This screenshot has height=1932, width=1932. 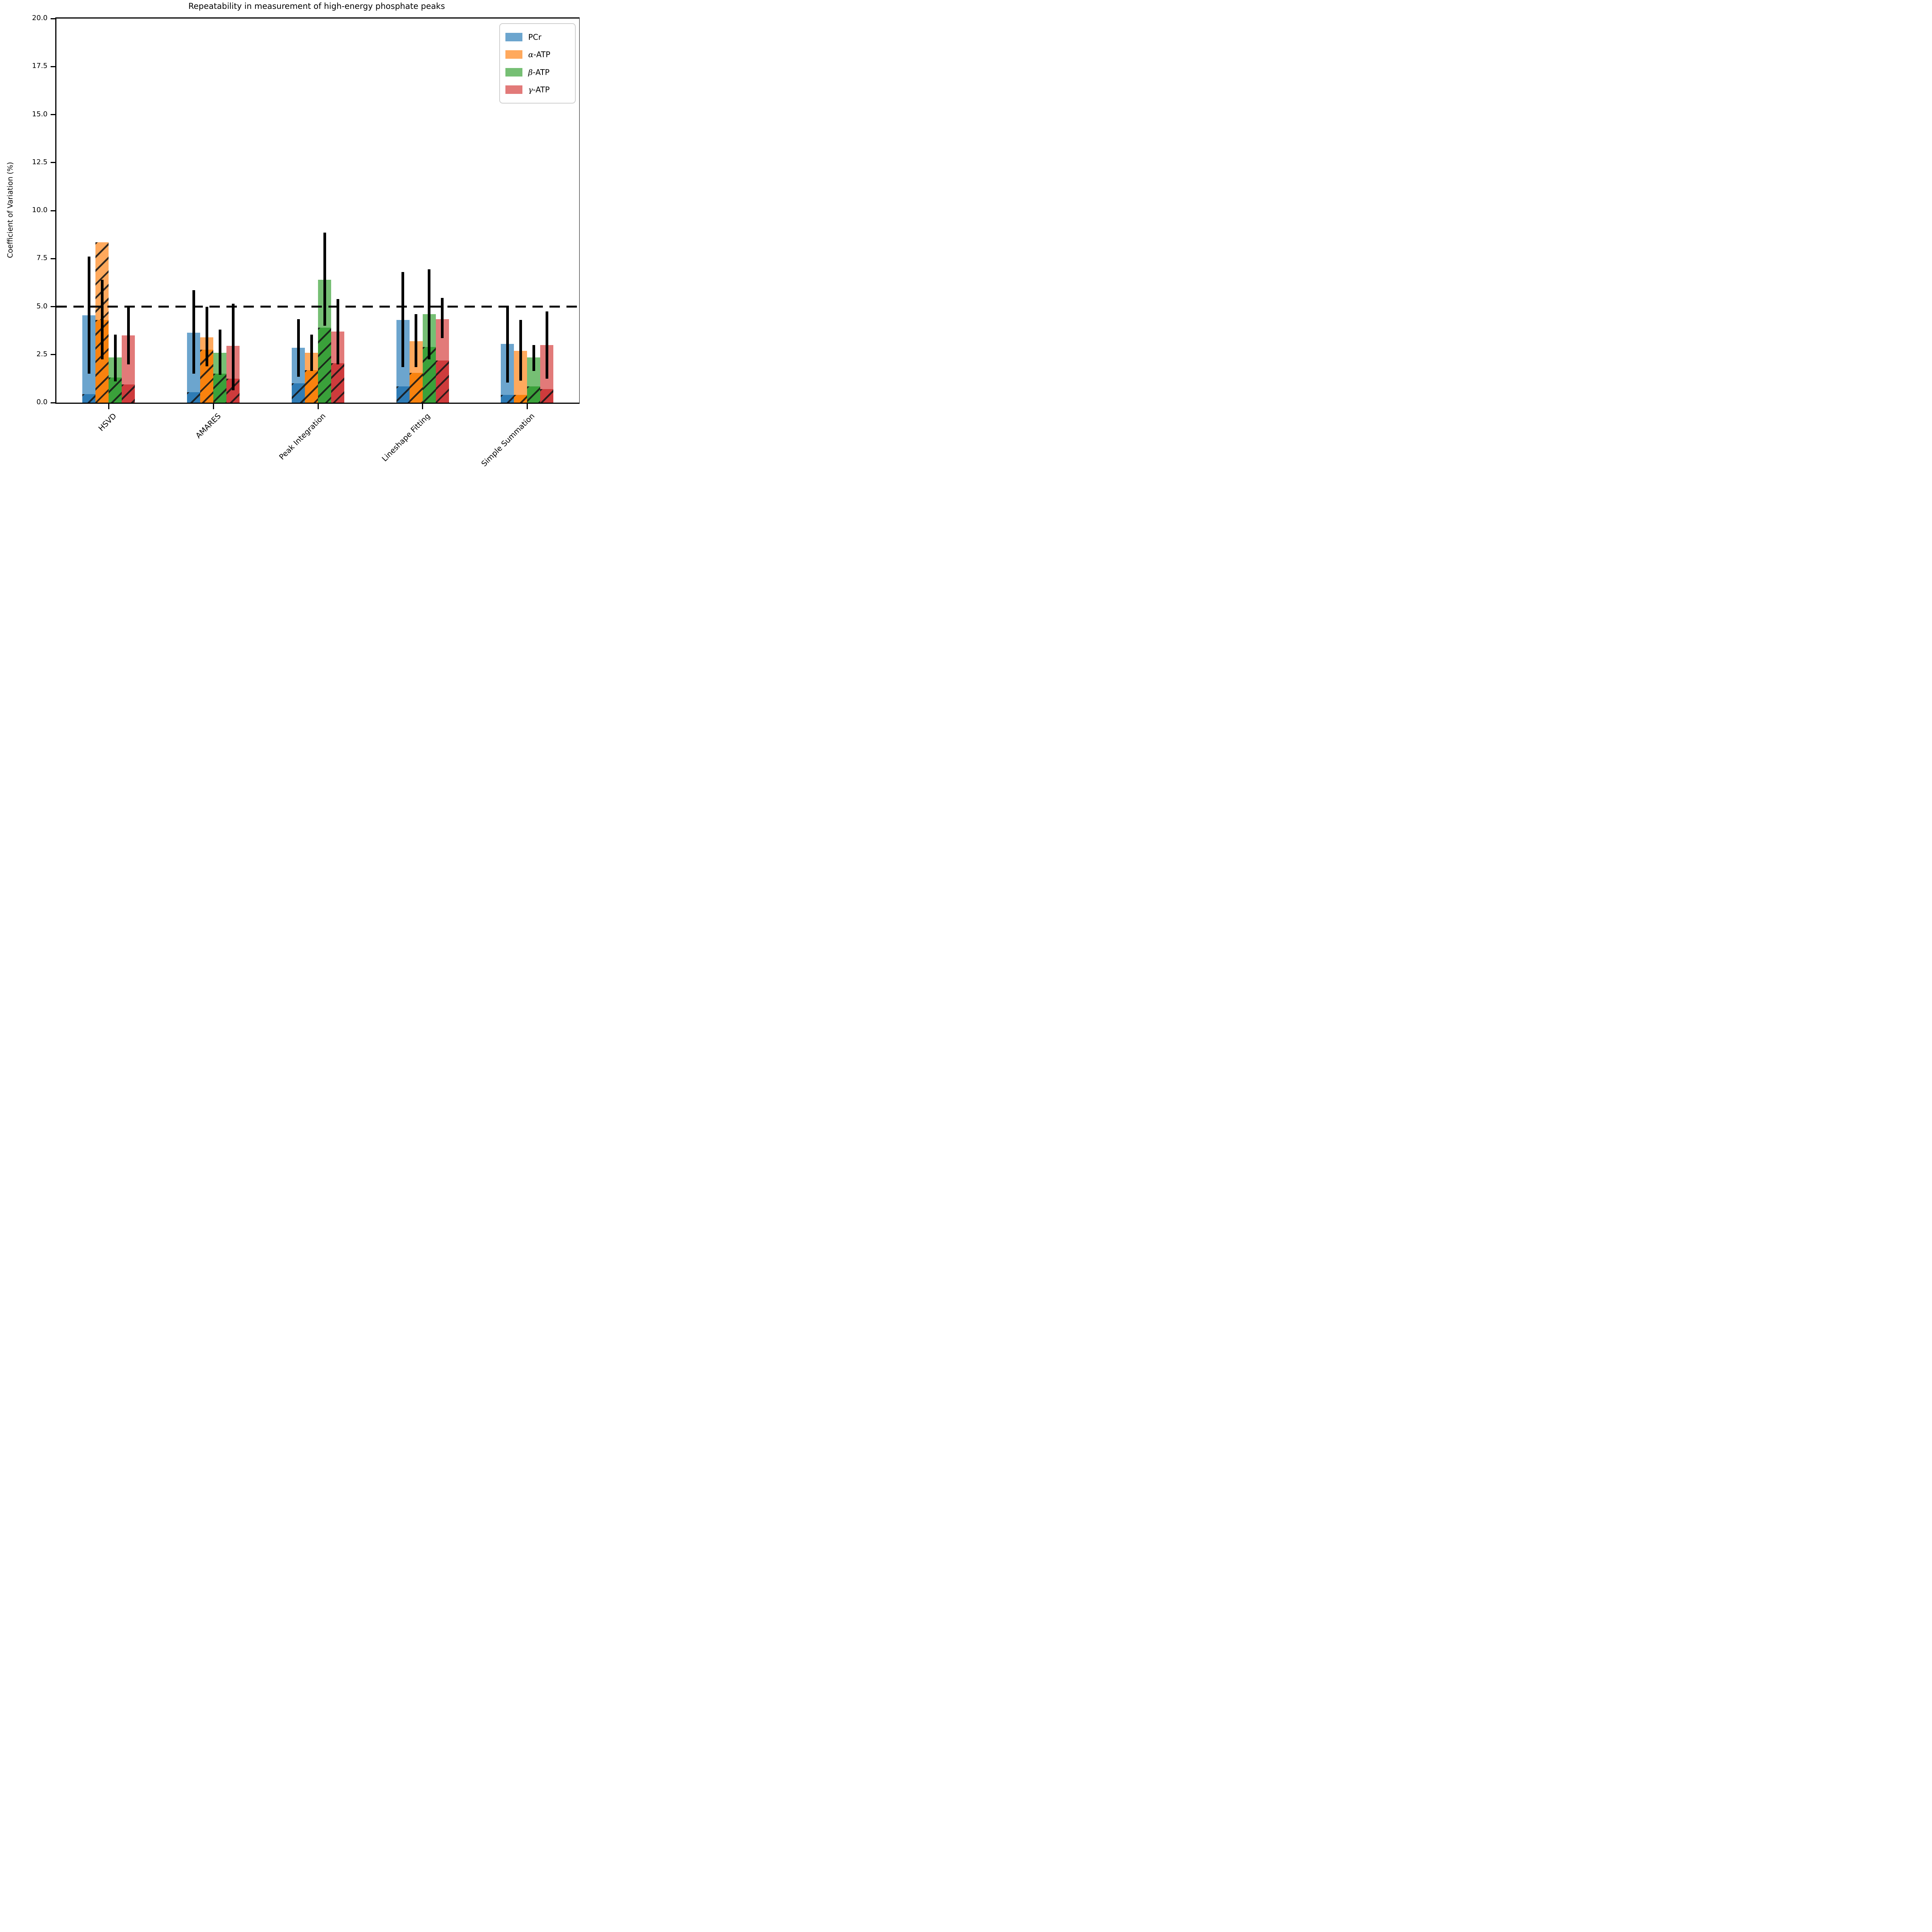 What do you see at coordinates (303, 437) in the screenshot?
I see `x-tick-label: Peak Integration` at bounding box center [303, 437].